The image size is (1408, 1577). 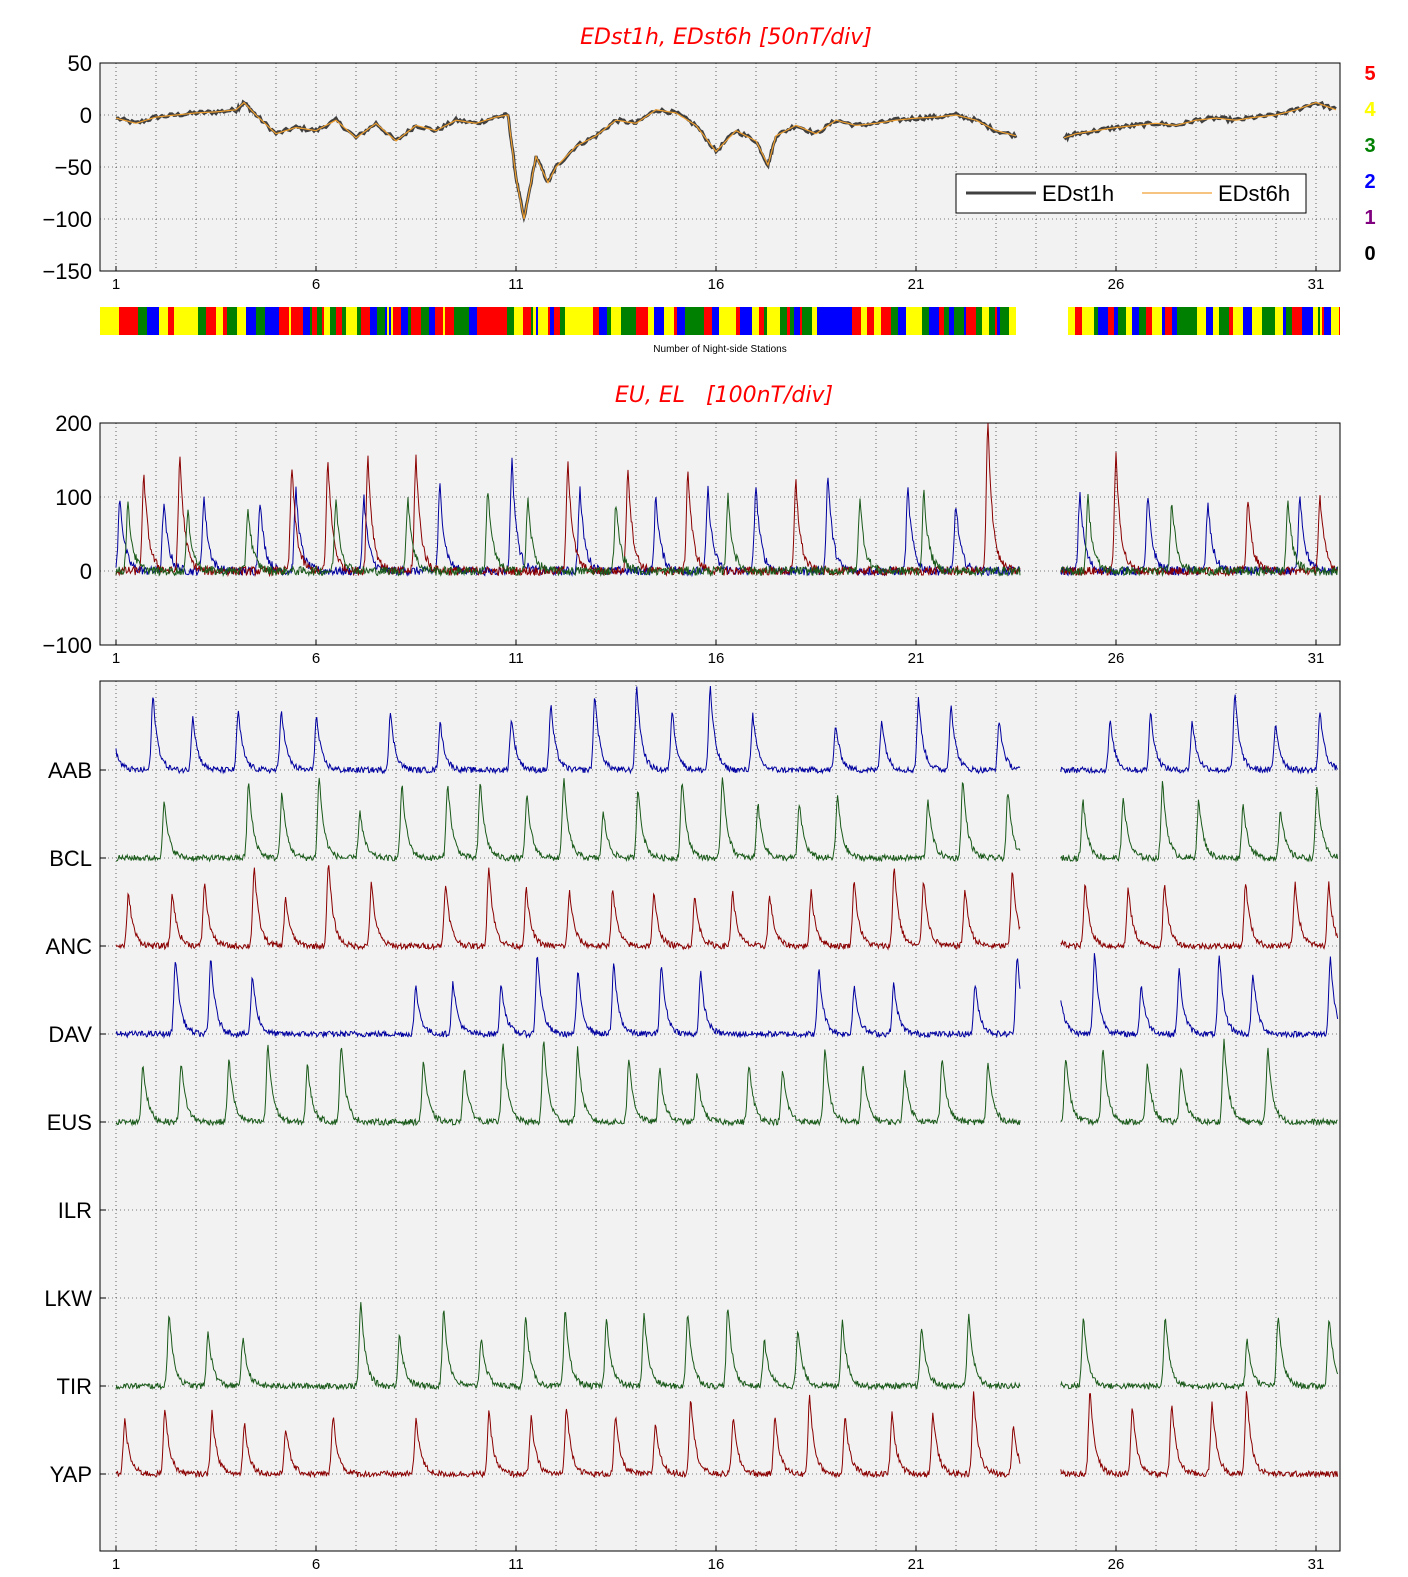 I want to click on station-label-ilr: ILR, so click(x=75, y=1210).